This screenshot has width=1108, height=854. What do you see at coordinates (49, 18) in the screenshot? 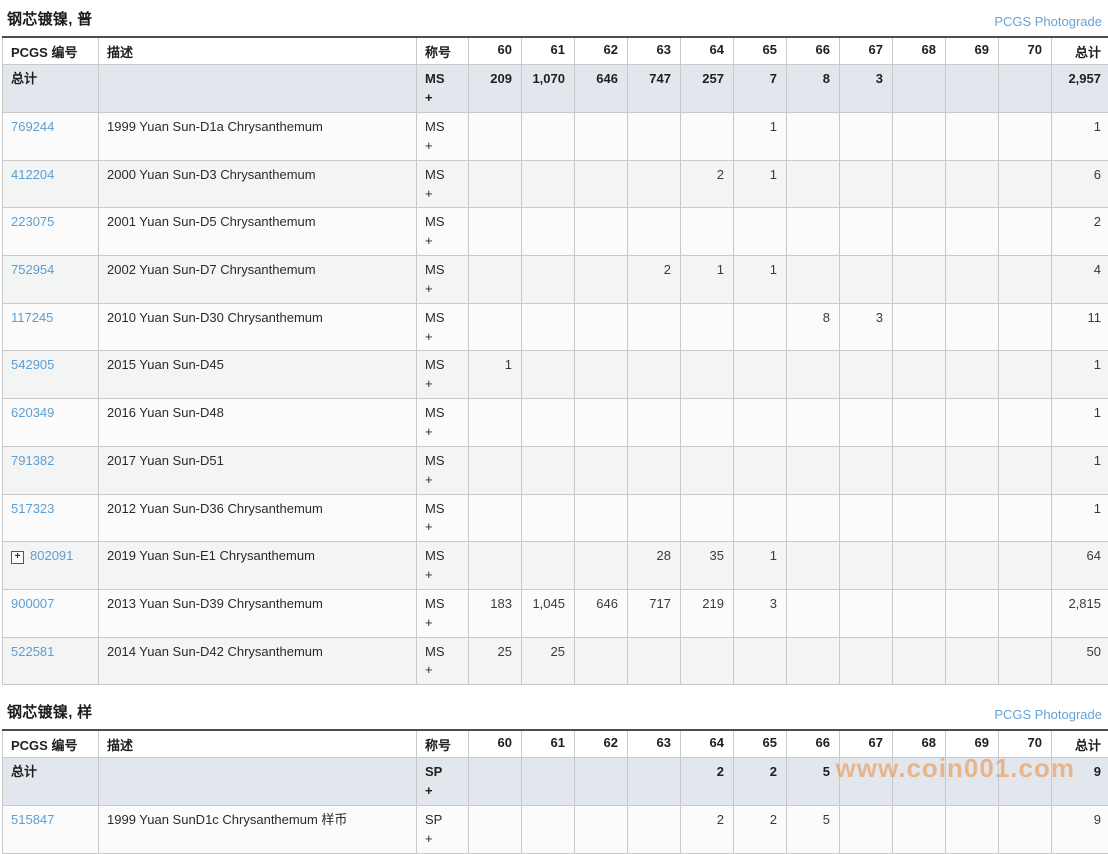
I see `section-title: 钢芯镀镍, 普` at bounding box center [49, 18].